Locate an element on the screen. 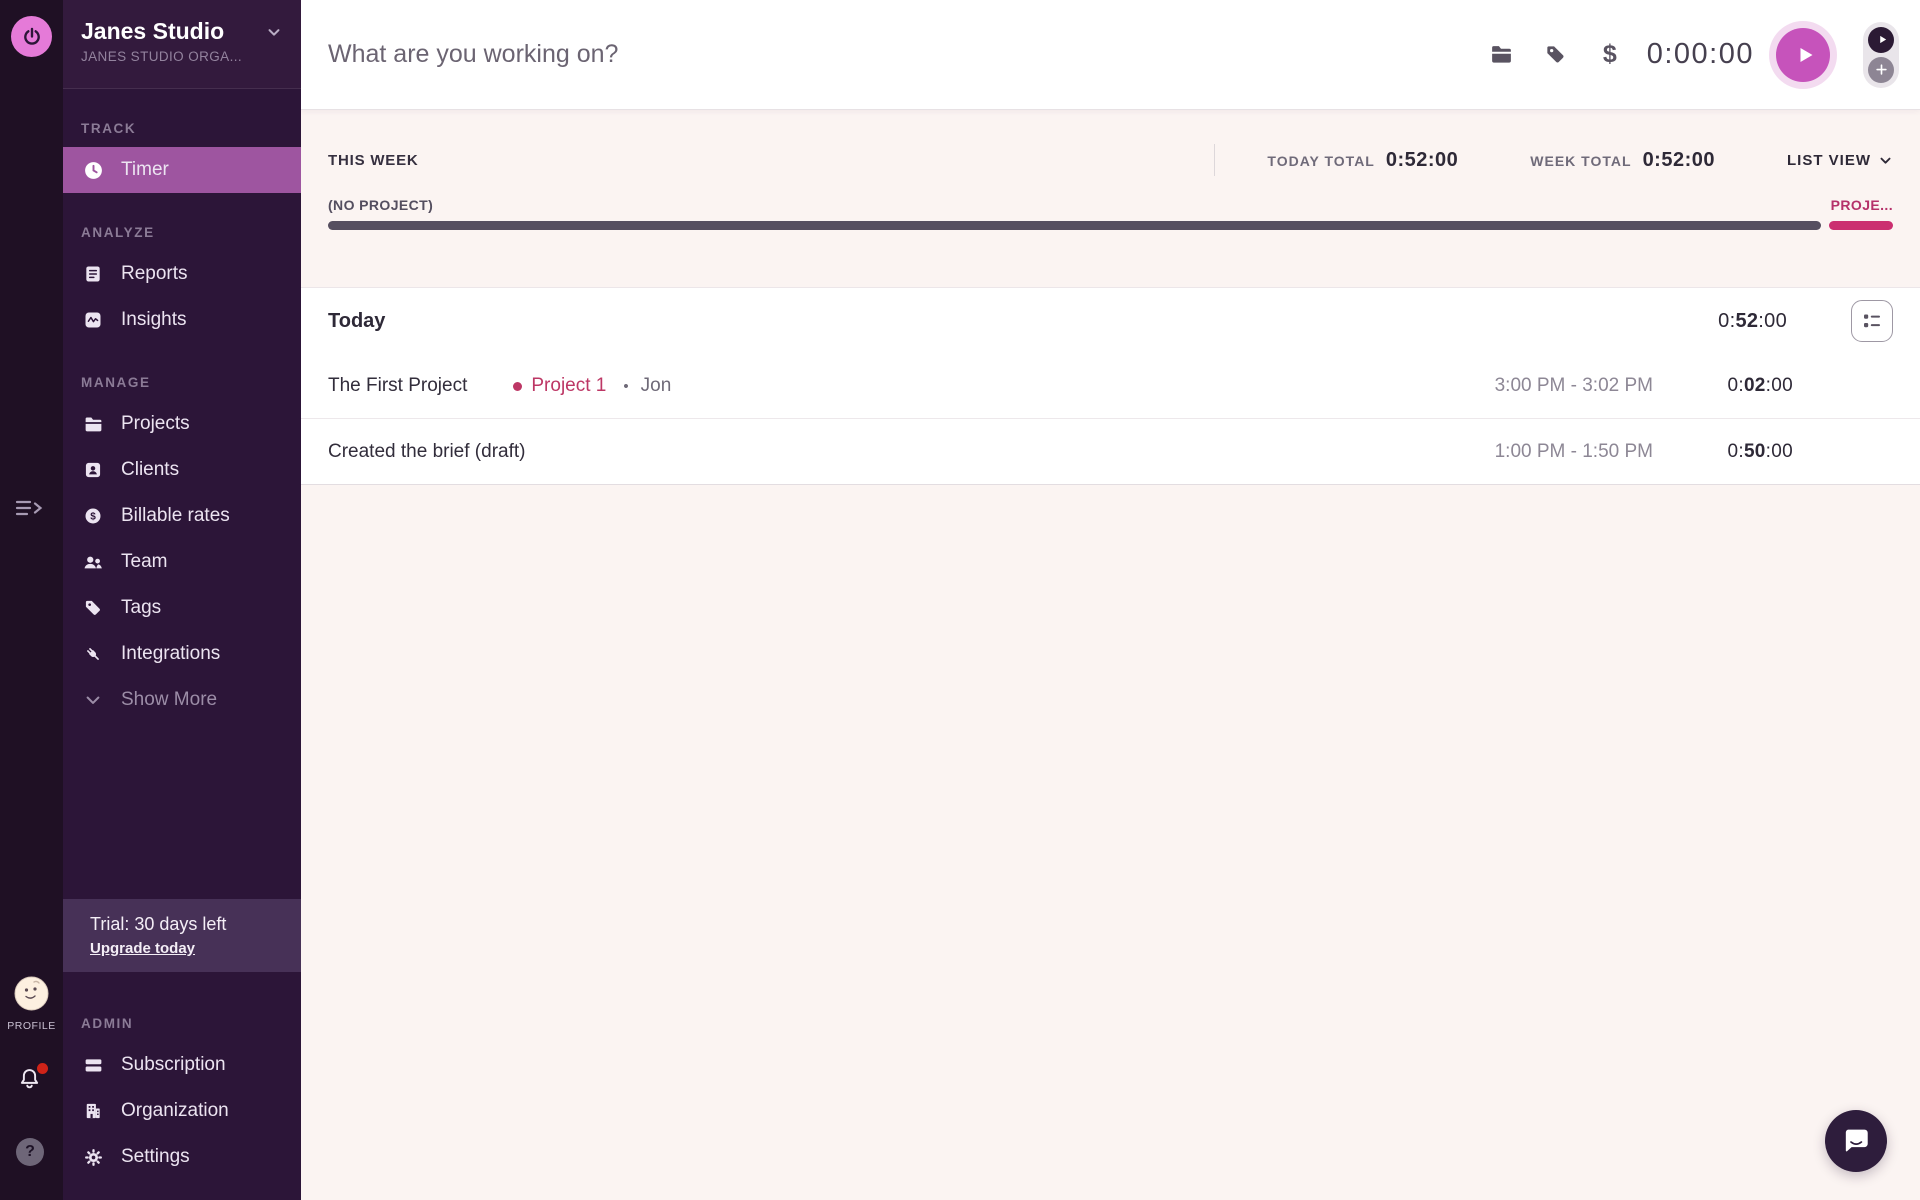 The width and height of the screenshot is (1920, 1200). start-timer-button is located at coordinates (1803, 54).